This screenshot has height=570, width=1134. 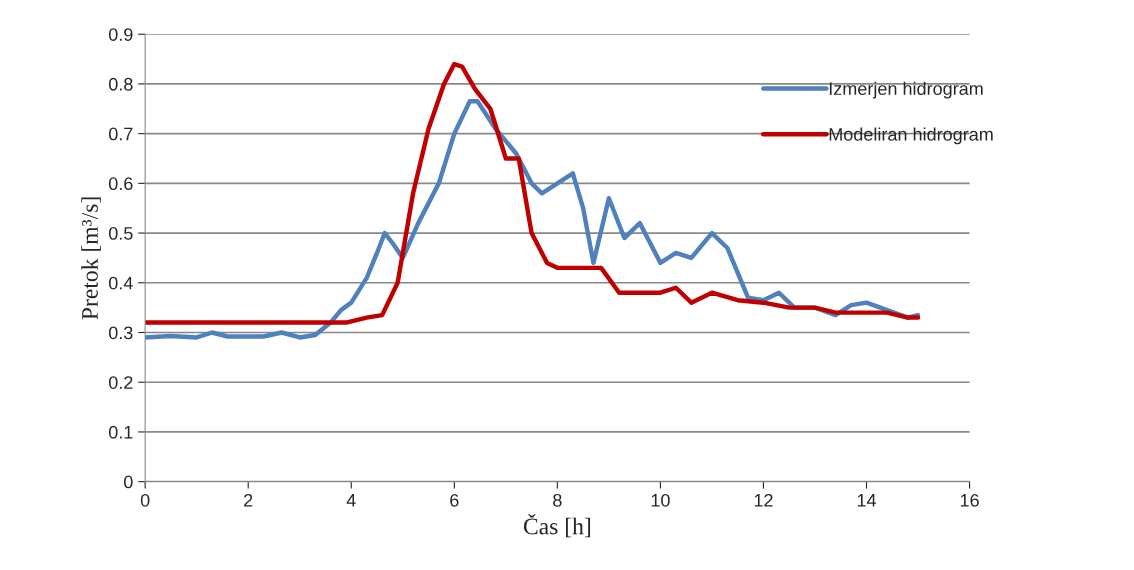 I want to click on x-tick-label: 2, so click(x=248, y=500).